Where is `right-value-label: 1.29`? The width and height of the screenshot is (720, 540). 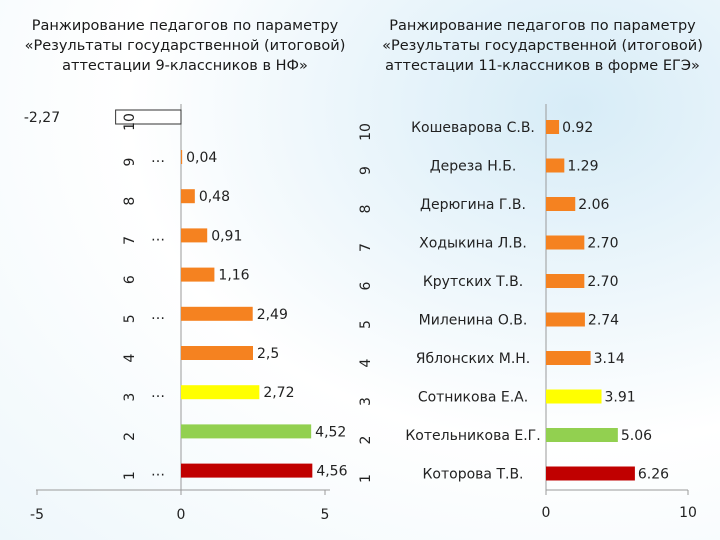 right-value-label: 1.29 is located at coordinates (582, 167).